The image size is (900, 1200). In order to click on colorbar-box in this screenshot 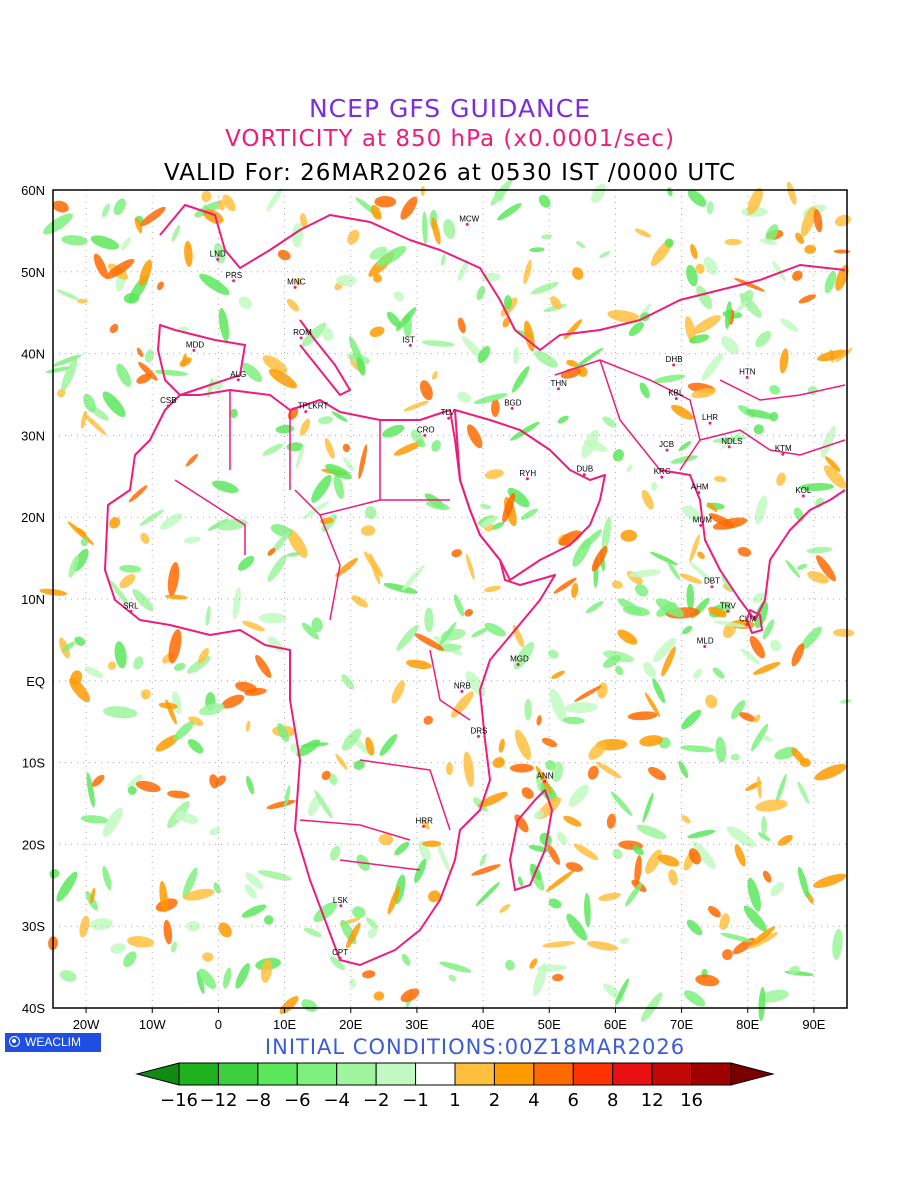, I will do `click(553, 1074)`.